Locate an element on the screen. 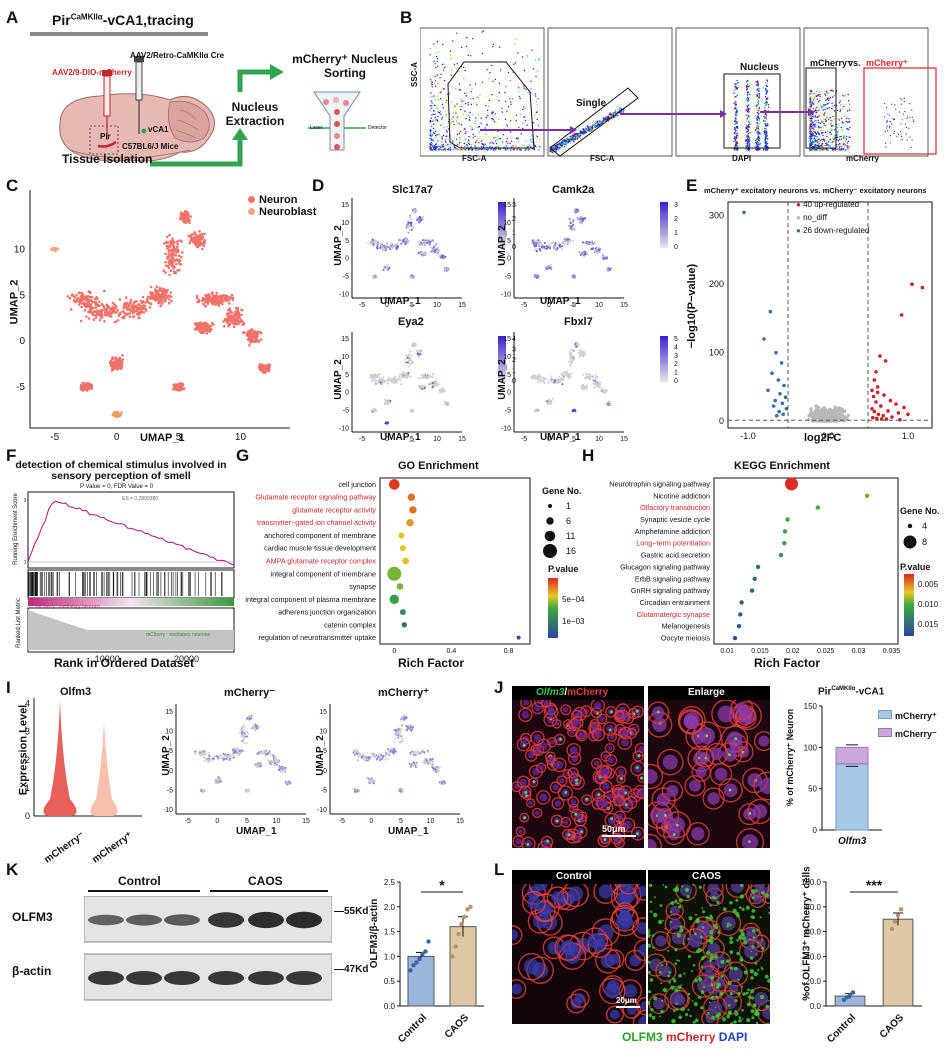 The image size is (948, 1051). panel-c-ylabel: UMAP_2 is located at coordinates (14, 302).